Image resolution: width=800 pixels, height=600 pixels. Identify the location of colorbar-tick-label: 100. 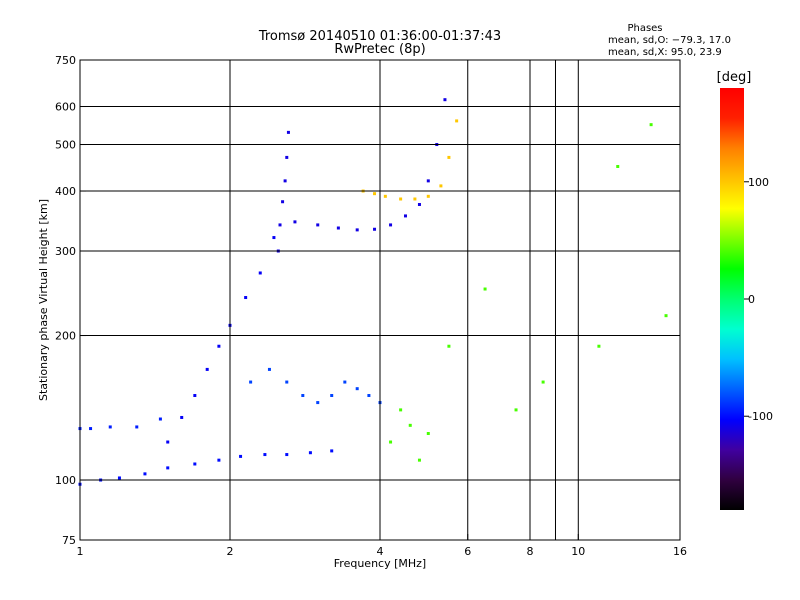
(758, 182).